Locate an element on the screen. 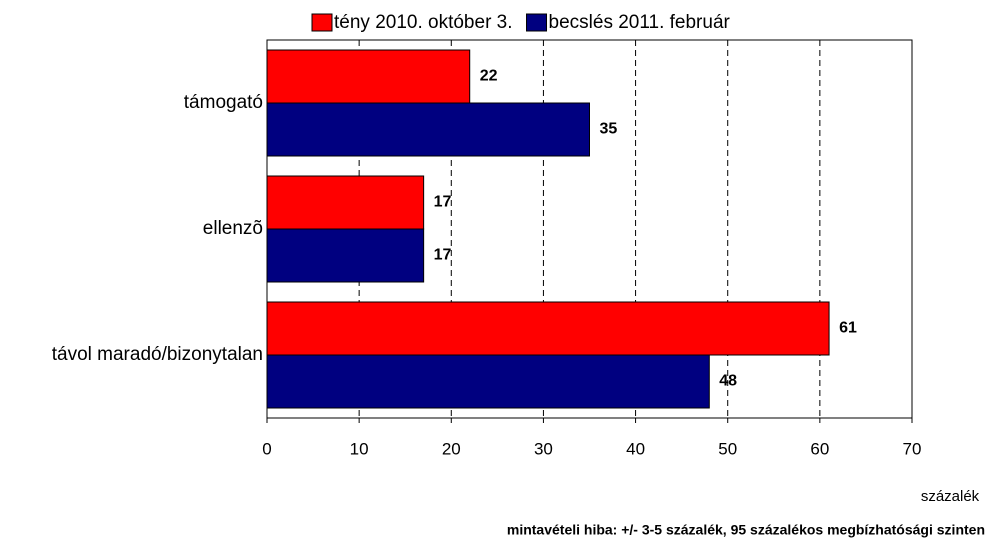 The image size is (996, 546). value-label: 22 is located at coordinates (489, 76).